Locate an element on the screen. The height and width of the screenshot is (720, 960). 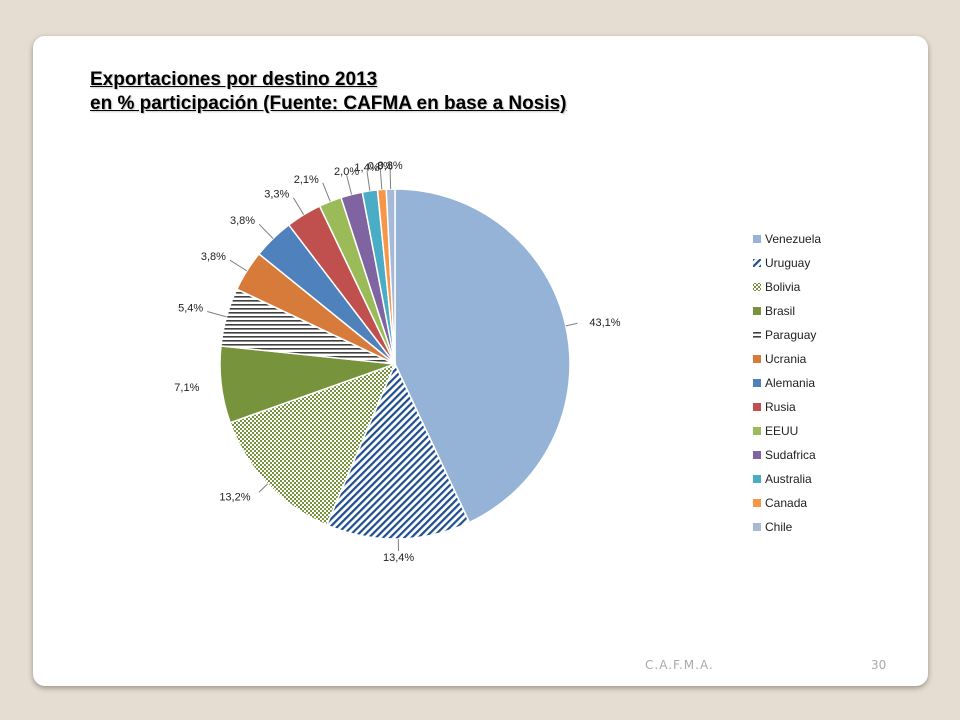
leader-line-bolivia is located at coordinates (263, 488).